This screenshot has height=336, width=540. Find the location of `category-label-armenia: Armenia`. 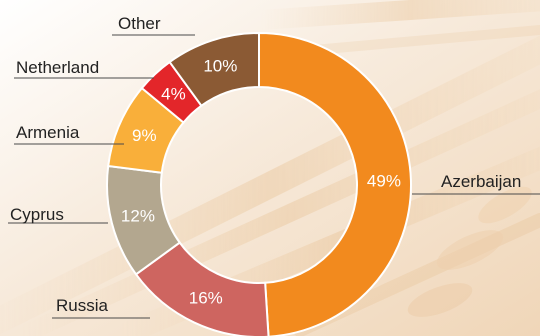

category-label-armenia: Armenia is located at coordinates (48, 132).